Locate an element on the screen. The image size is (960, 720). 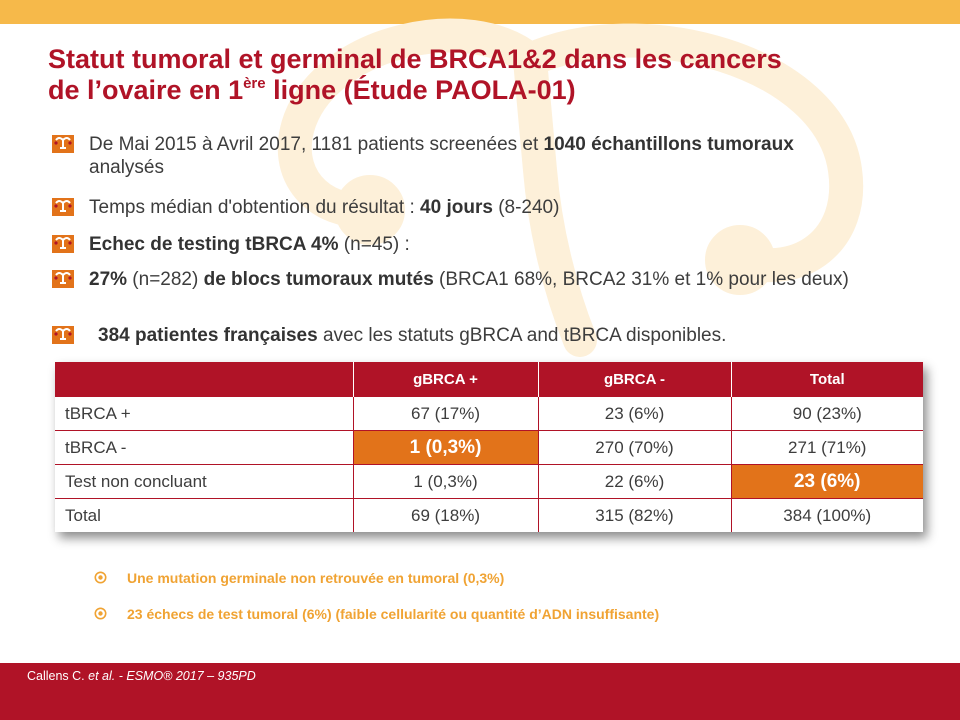
row-label: tBRCA + is located at coordinates (204, 414).